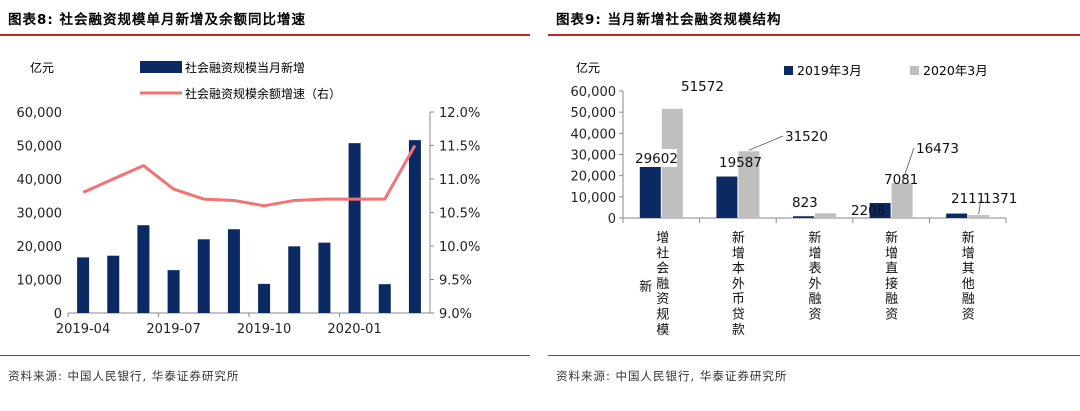 Image resolution: width=1080 pixels, height=411 pixels. Describe the element at coordinates (594, 156) in the screenshot. I see `y-tick-label: 30,000` at that location.